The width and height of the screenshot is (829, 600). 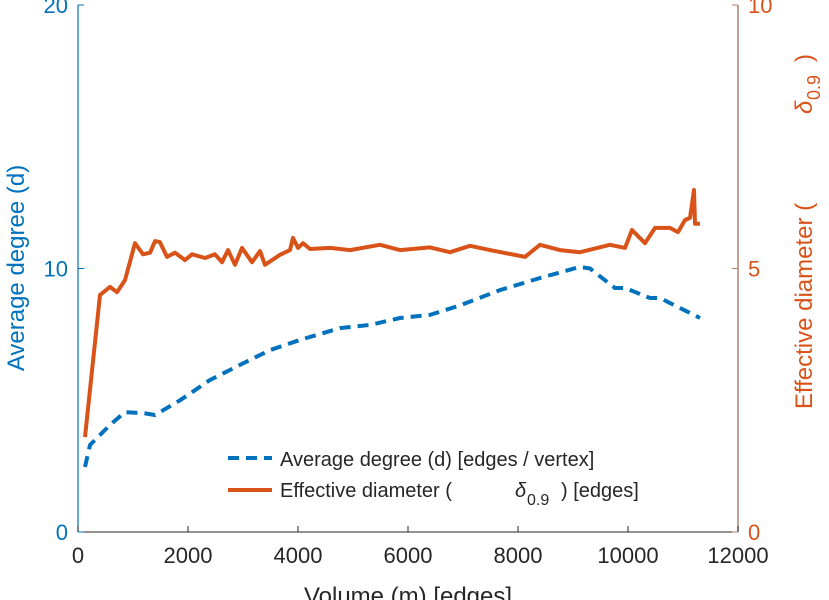 What do you see at coordinates (78, 555) in the screenshot?
I see `x-tick-label: 0` at bounding box center [78, 555].